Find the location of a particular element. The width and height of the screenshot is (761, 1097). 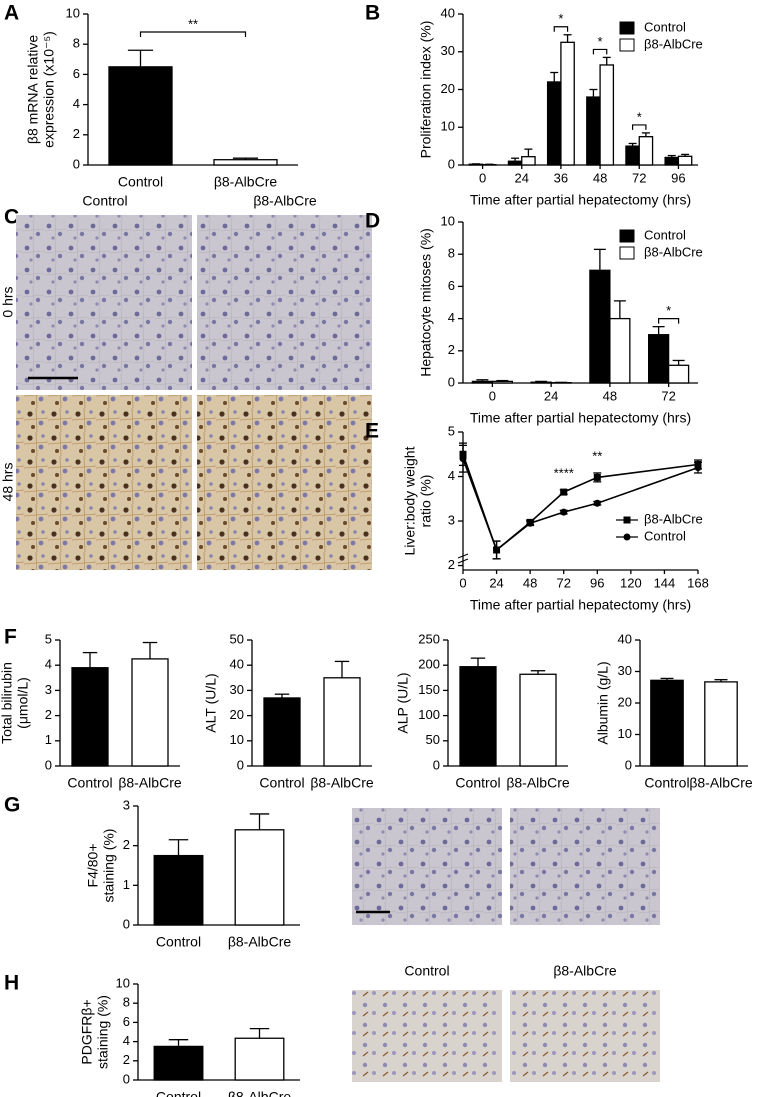

x-tick-label: 0 is located at coordinates (482, 177).